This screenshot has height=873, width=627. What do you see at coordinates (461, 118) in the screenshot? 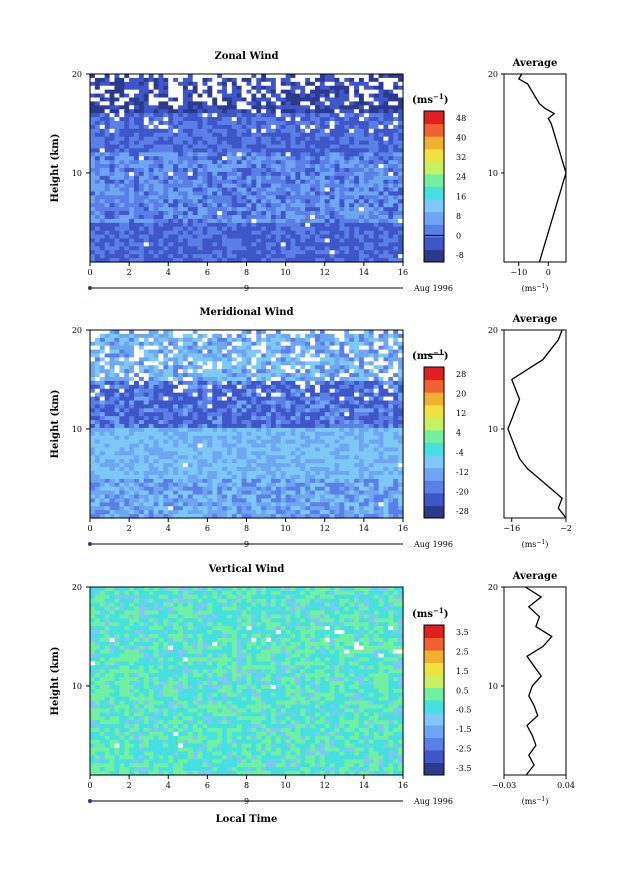
I see `colorbar-tick-label: 48` at bounding box center [461, 118].